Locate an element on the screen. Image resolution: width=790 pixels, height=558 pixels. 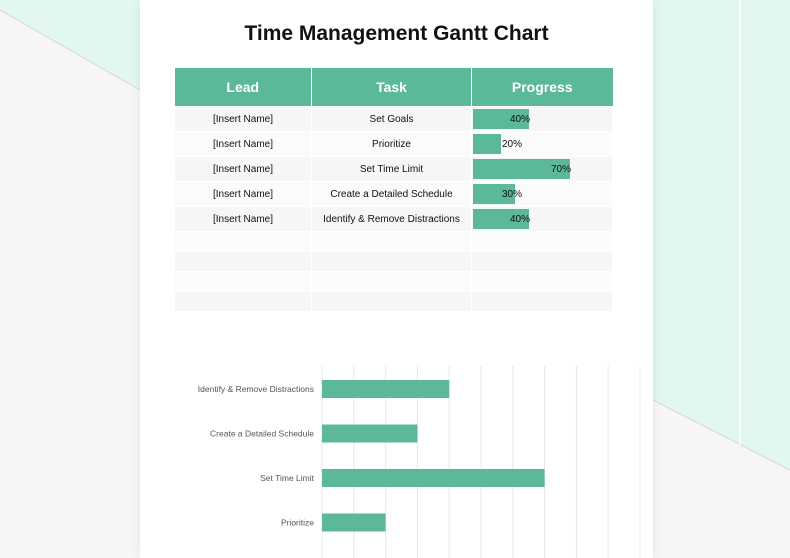
category-label: Set Time Limit is located at coordinates (287, 478).